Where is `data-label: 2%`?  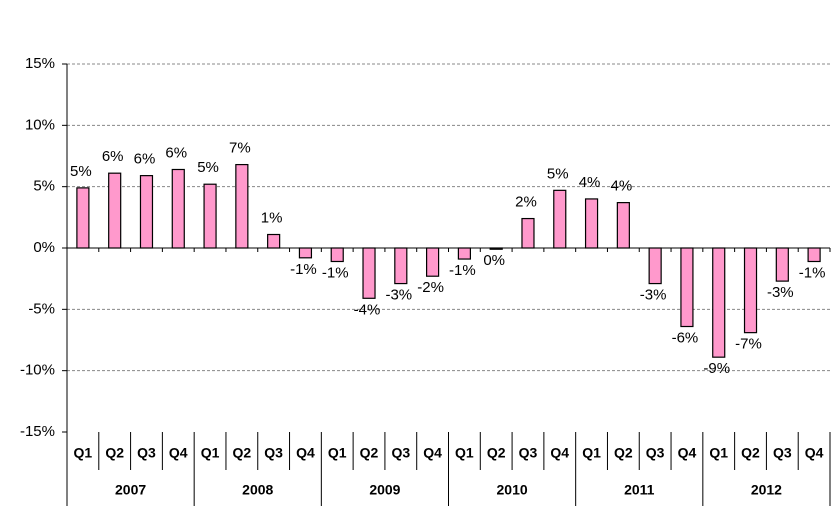 data-label: 2% is located at coordinates (526, 202).